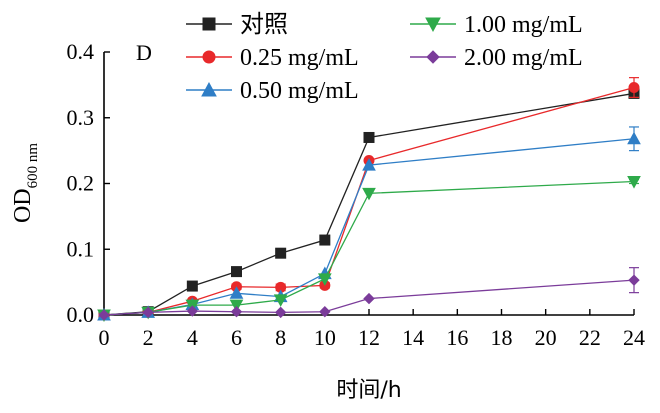 The image size is (660, 413). What do you see at coordinates (81, 183) in the screenshot?
I see `y-tick-label: 0.2` at bounding box center [81, 183].